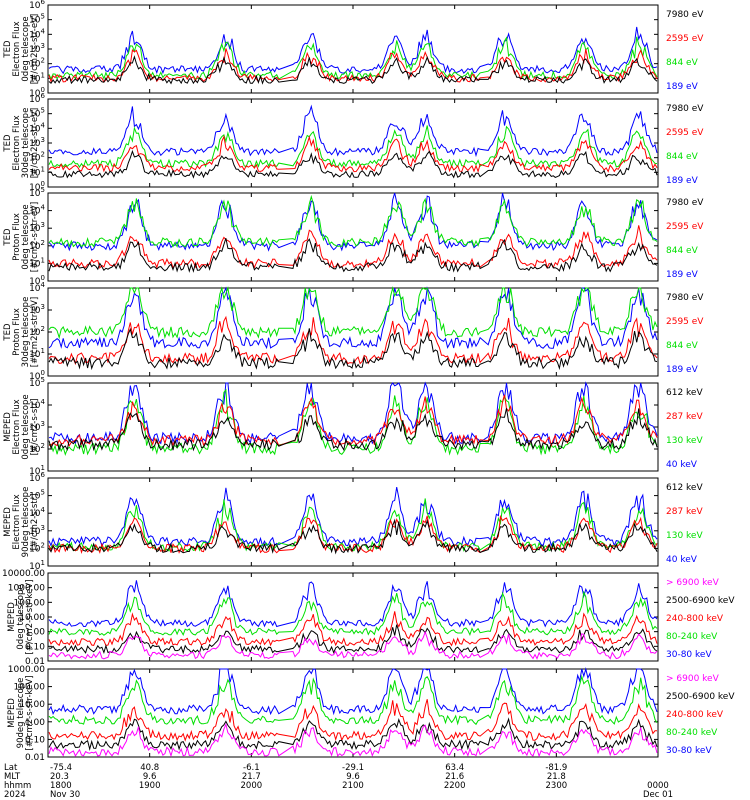 The image size is (750, 800). Describe the element at coordinates (353, 768) in the screenshot. I see `x-tick-lat: -29.1` at that location.